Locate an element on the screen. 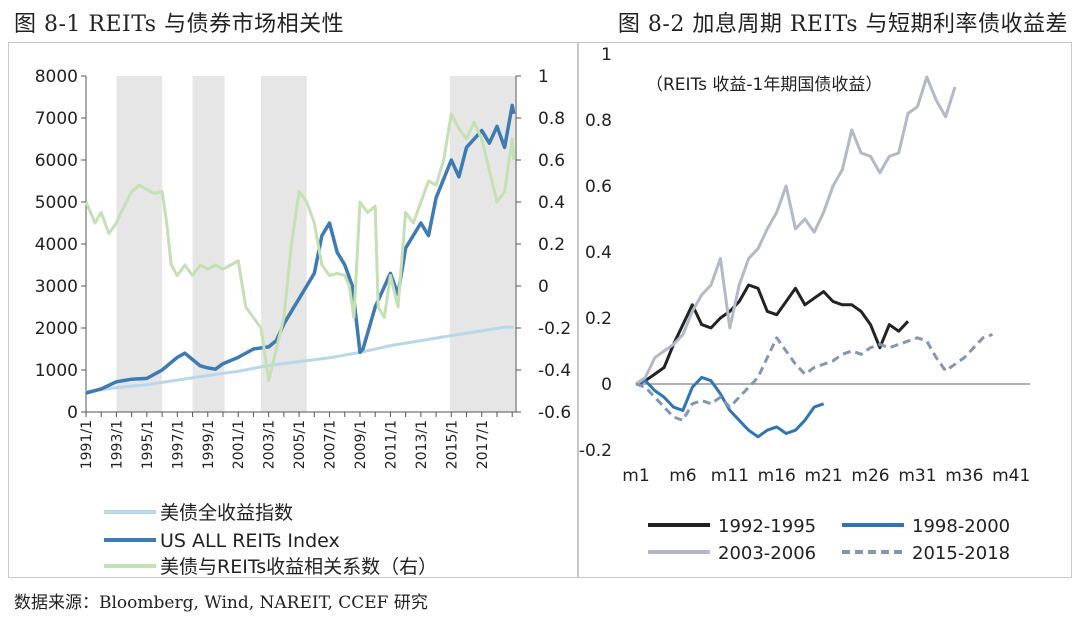 Image resolution: width=1080 pixels, height=618 pixels. right-chart-title: 图 8-2 加息周期 REITs 与短期利率债收益差 is located at coordinates (842, 24).